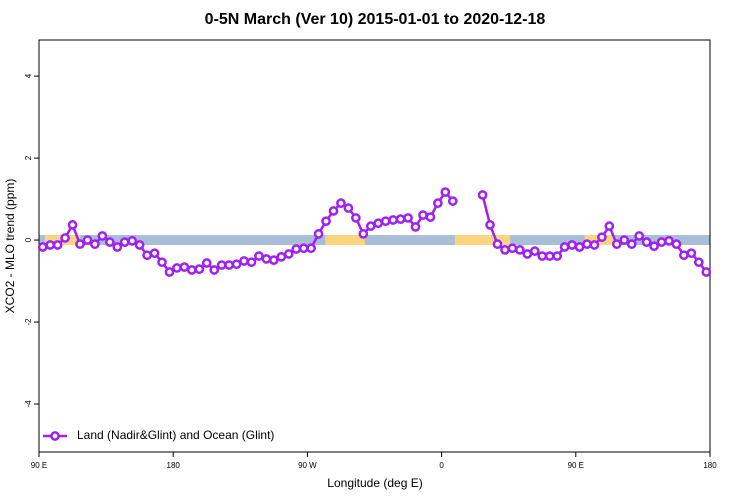 This screenshot has width=750, height=500. I want to click on y-tick-label: 0, so click(28, 239).